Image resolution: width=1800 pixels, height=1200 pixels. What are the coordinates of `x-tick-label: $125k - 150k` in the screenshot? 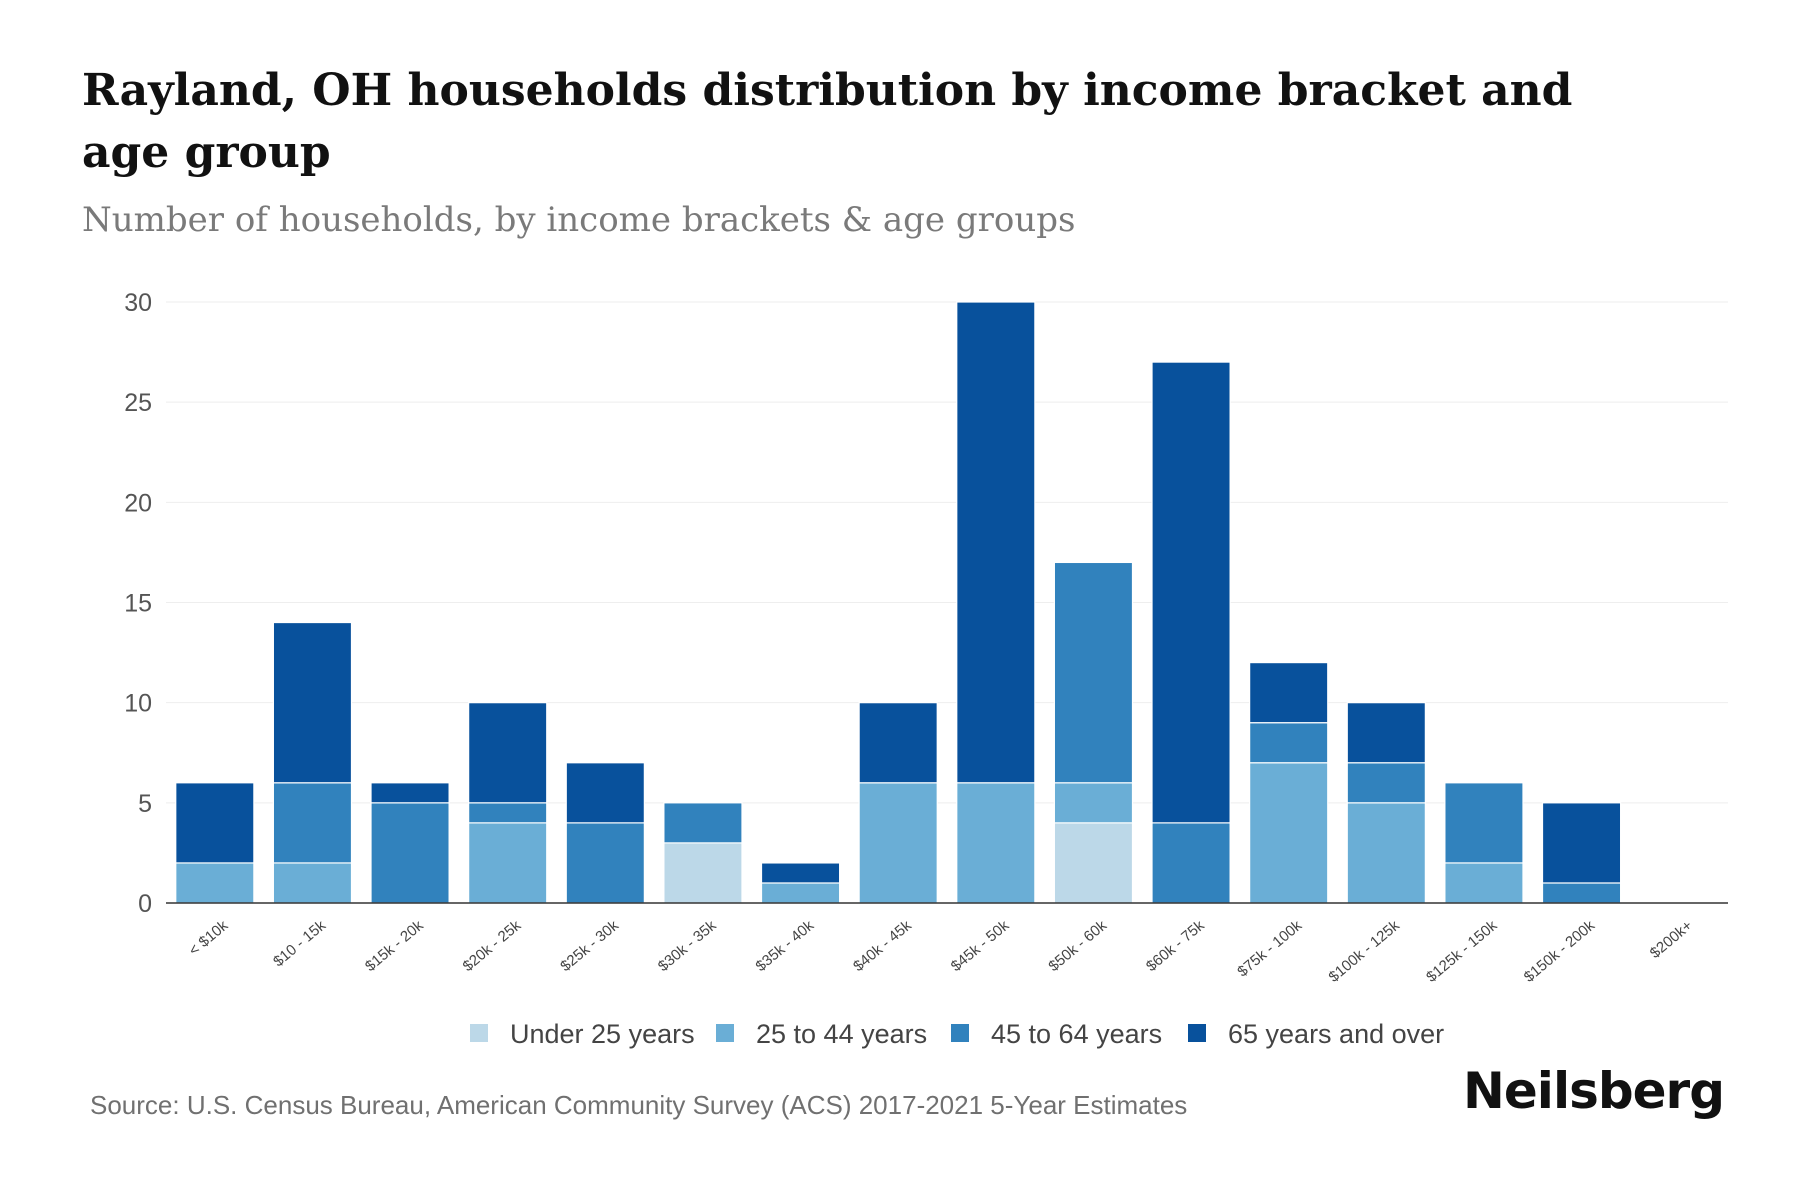 It's located at (1462, 951).